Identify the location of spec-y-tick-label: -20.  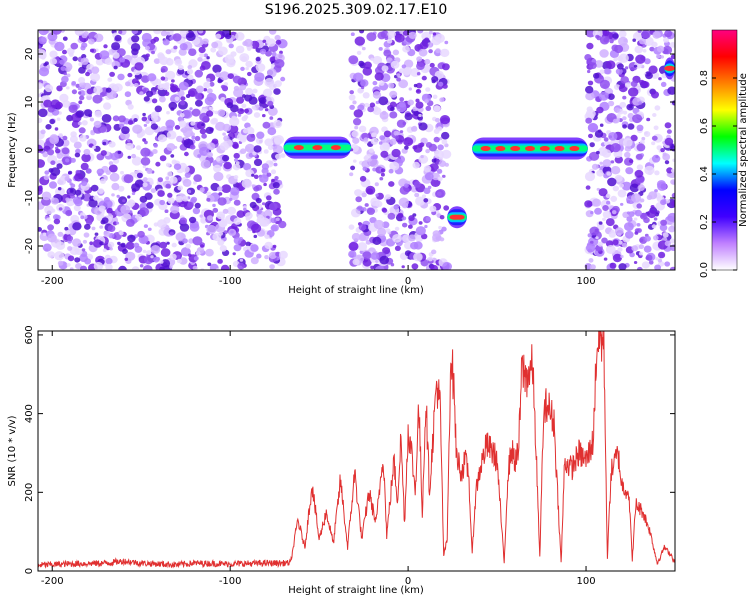
(29, 246).